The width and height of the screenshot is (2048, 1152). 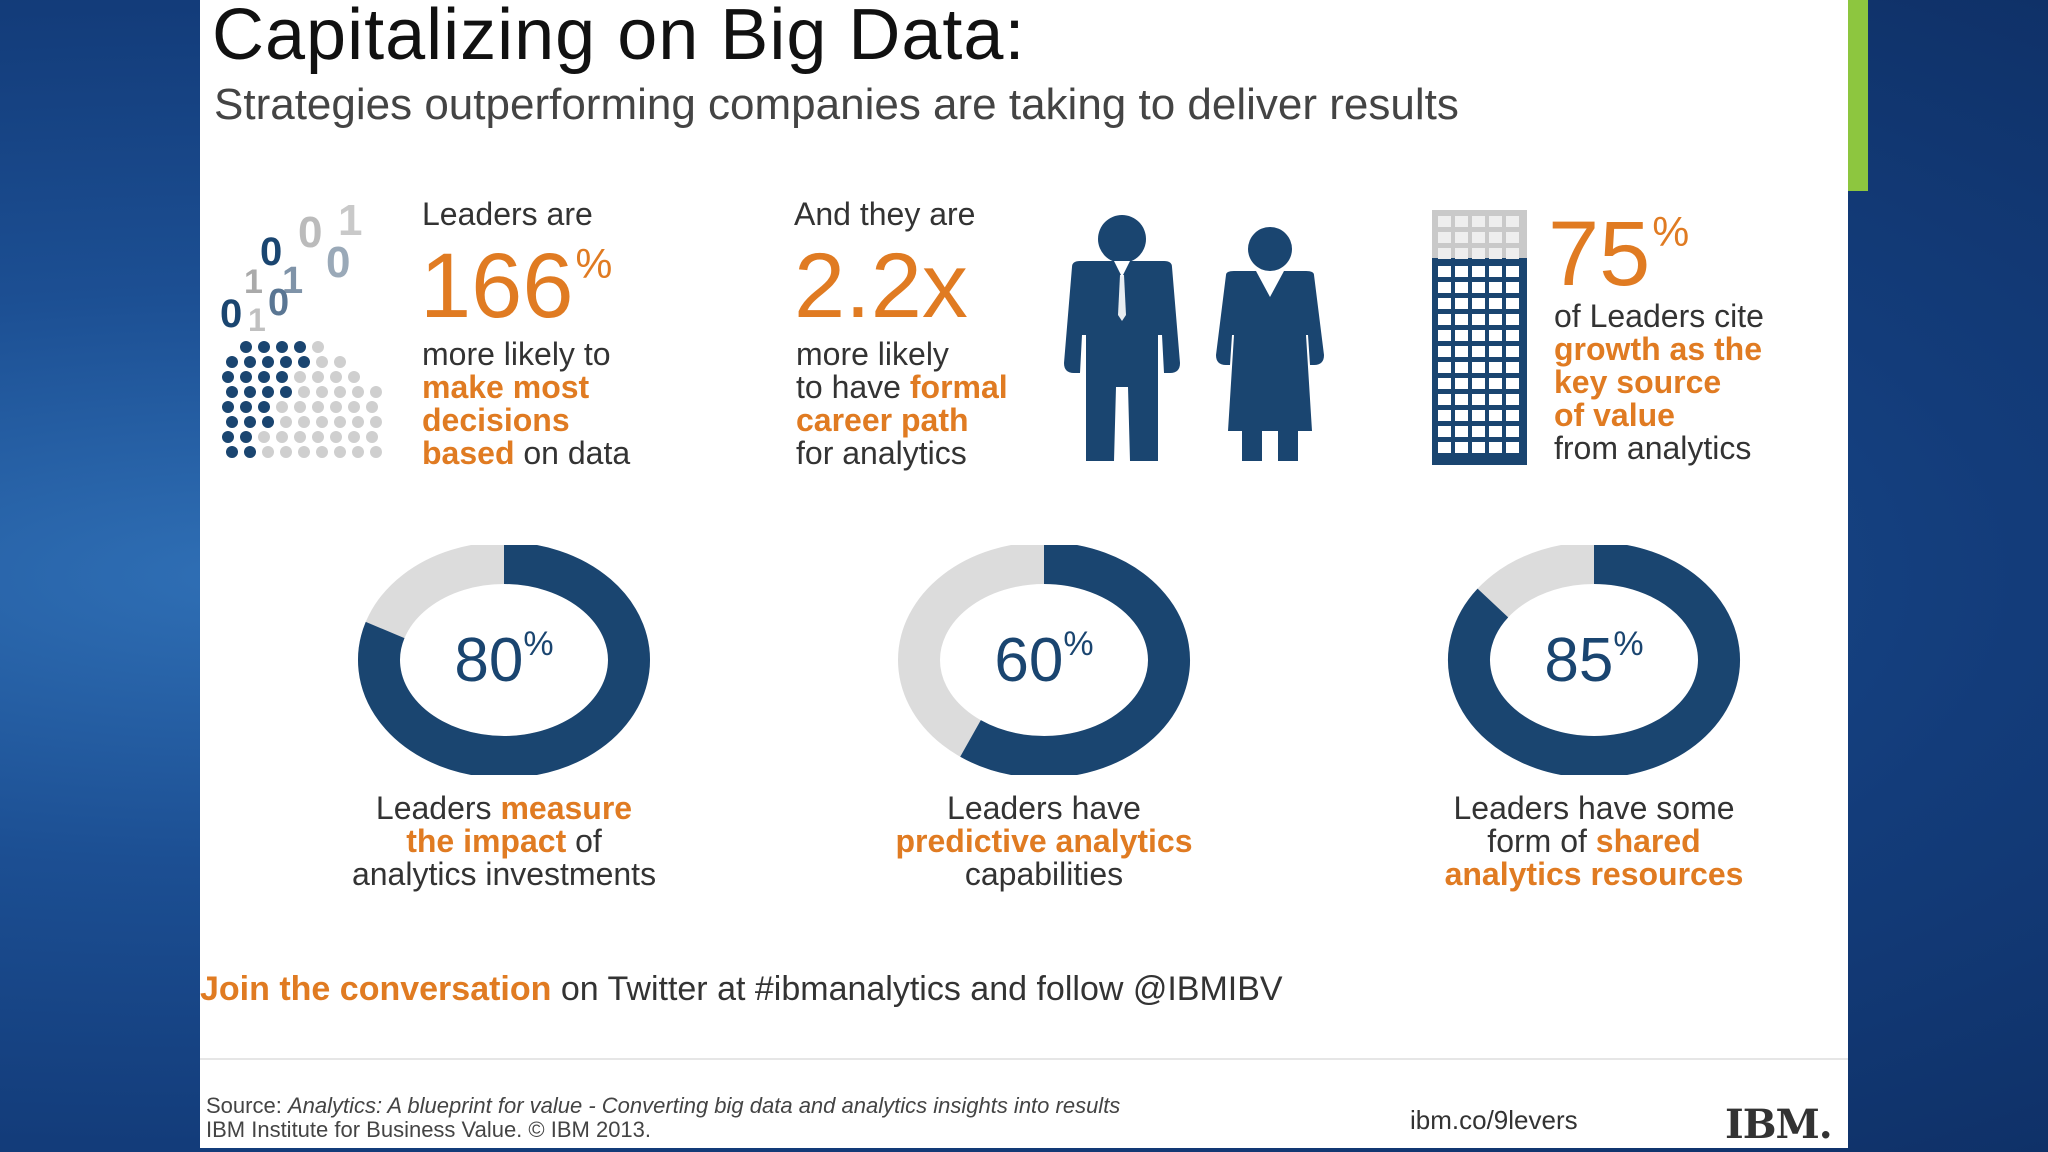 I want to click on stat2-line1: more likely, so click(x=872, y=354).